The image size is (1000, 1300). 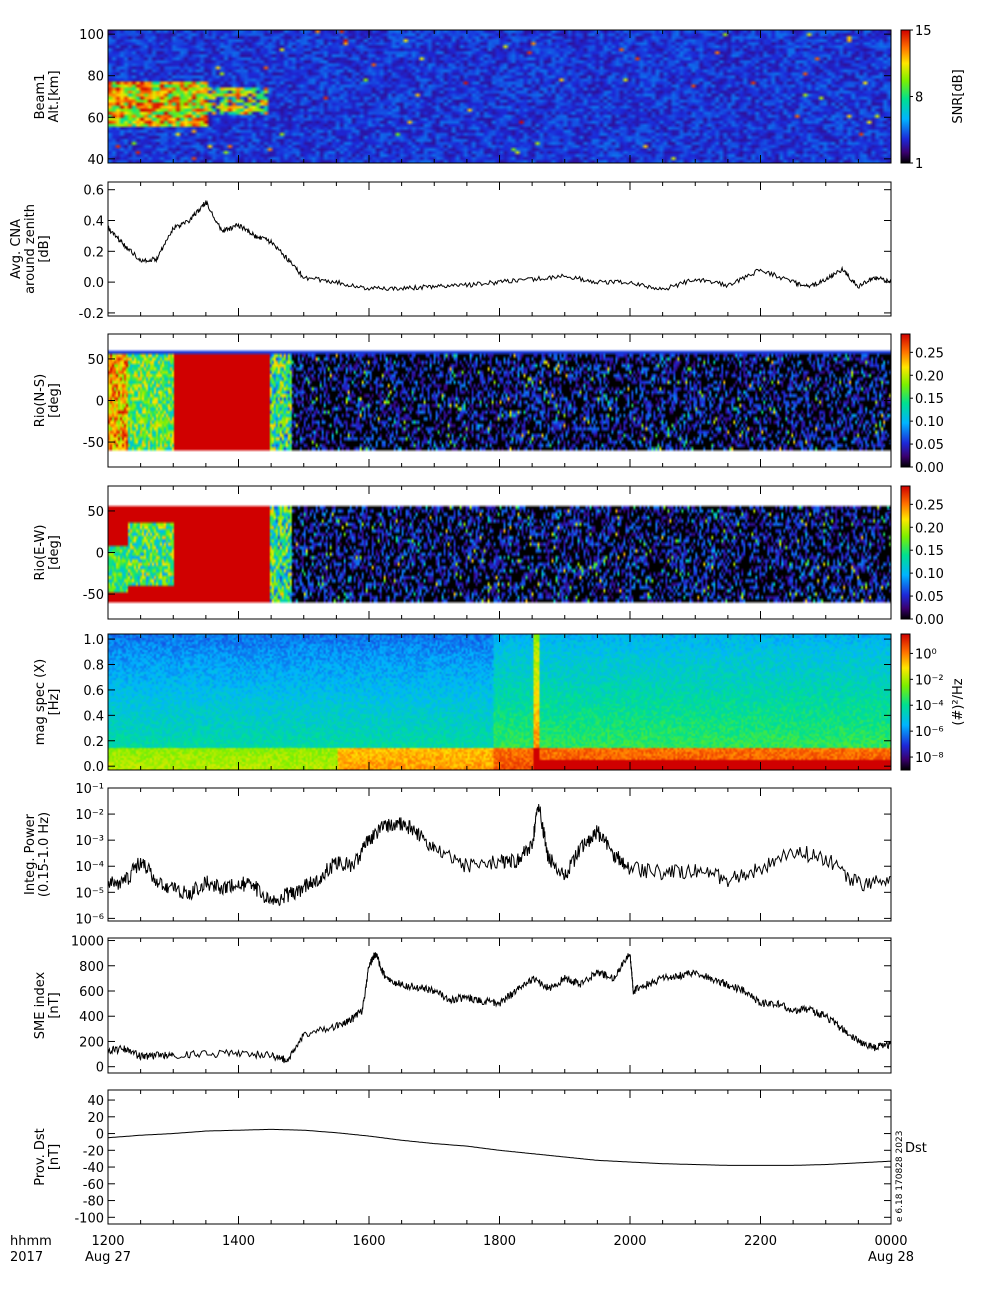 What do you see at coordinates (40, 1156) in the screenshot?
I see `y-axis-label: Prov. Dst` at bounding box center [40, 1156].